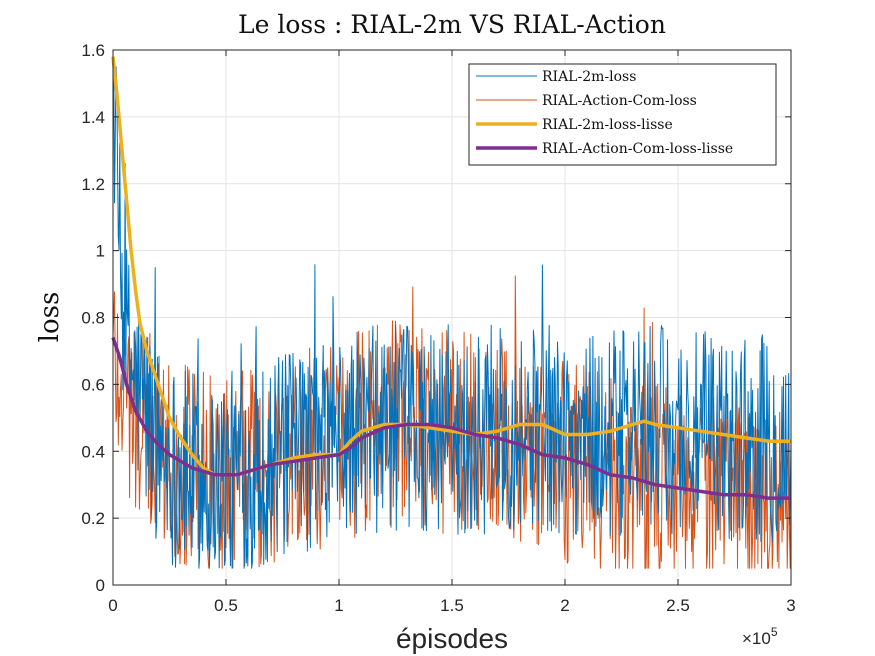  I want to click on y-tick-label: 0, so click(100, 585).